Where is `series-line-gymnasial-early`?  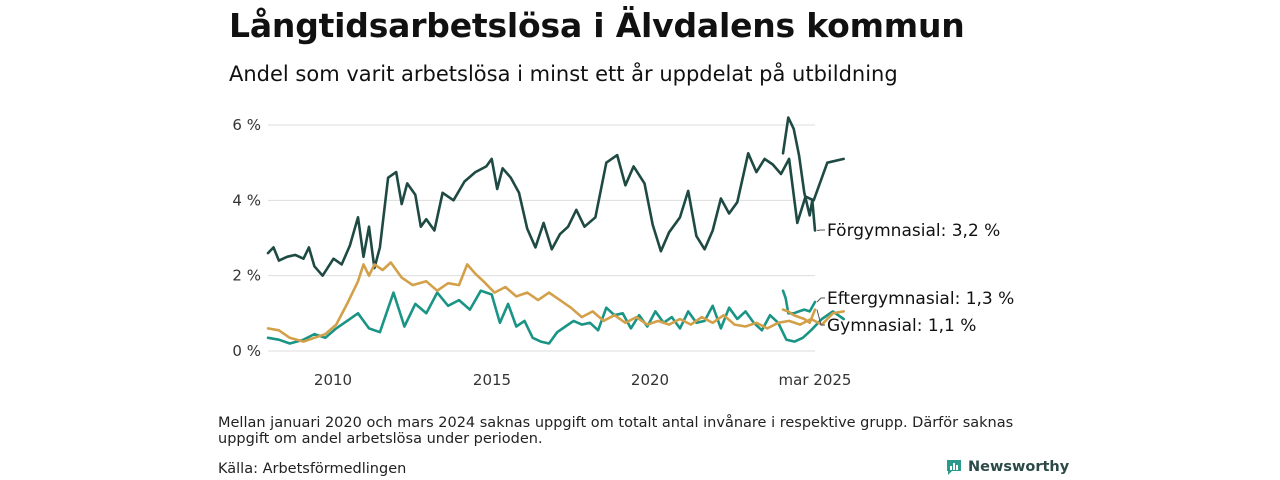 series-line-gymnasial-early is located at coordinates (556, 302).